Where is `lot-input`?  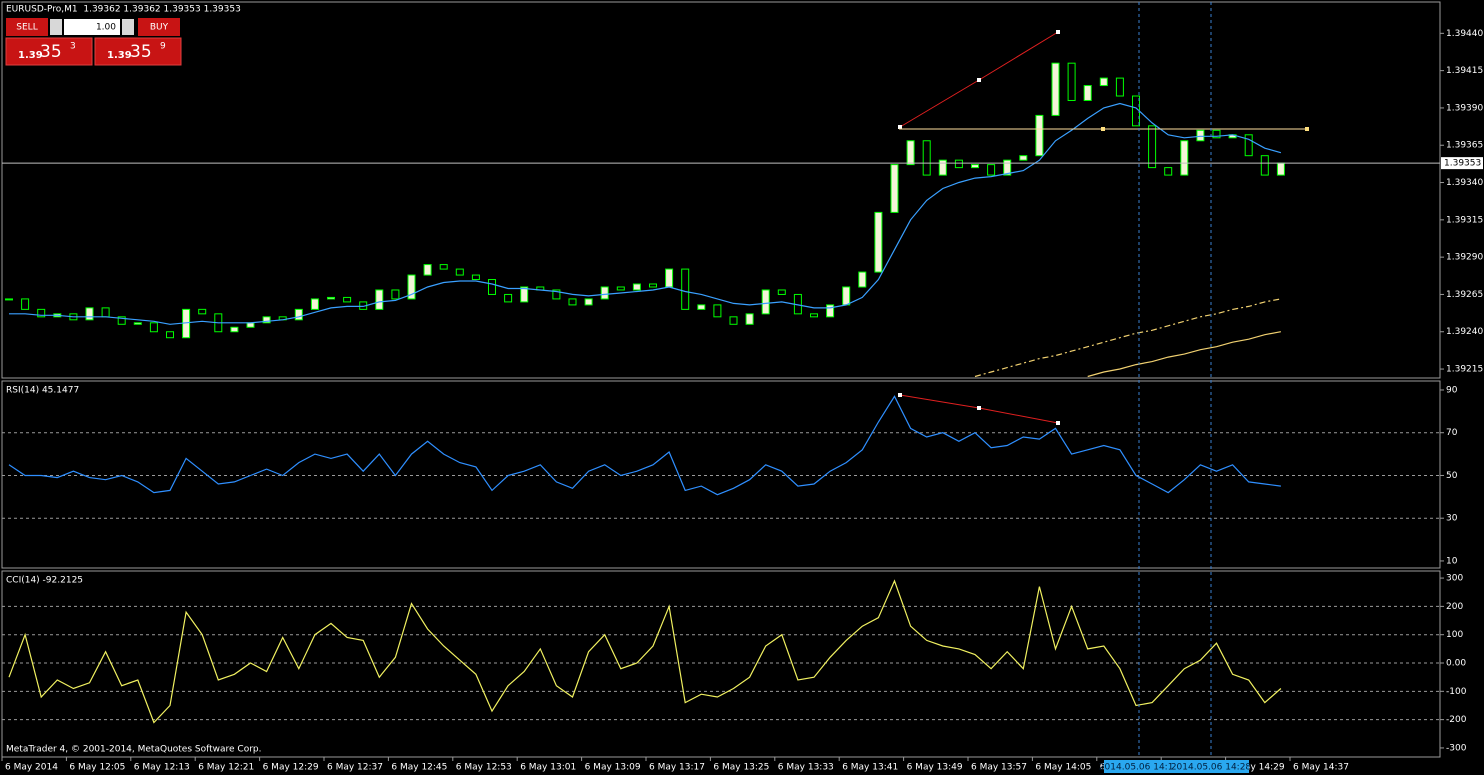
lot-input is located at coordinates (92, 27).